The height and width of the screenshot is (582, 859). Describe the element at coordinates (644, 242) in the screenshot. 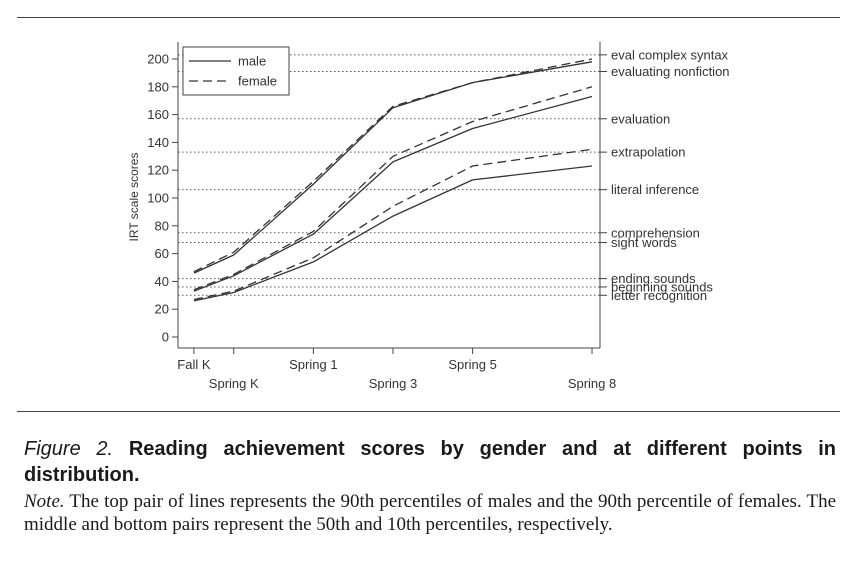

I see `reference-label: sight words` at that location.